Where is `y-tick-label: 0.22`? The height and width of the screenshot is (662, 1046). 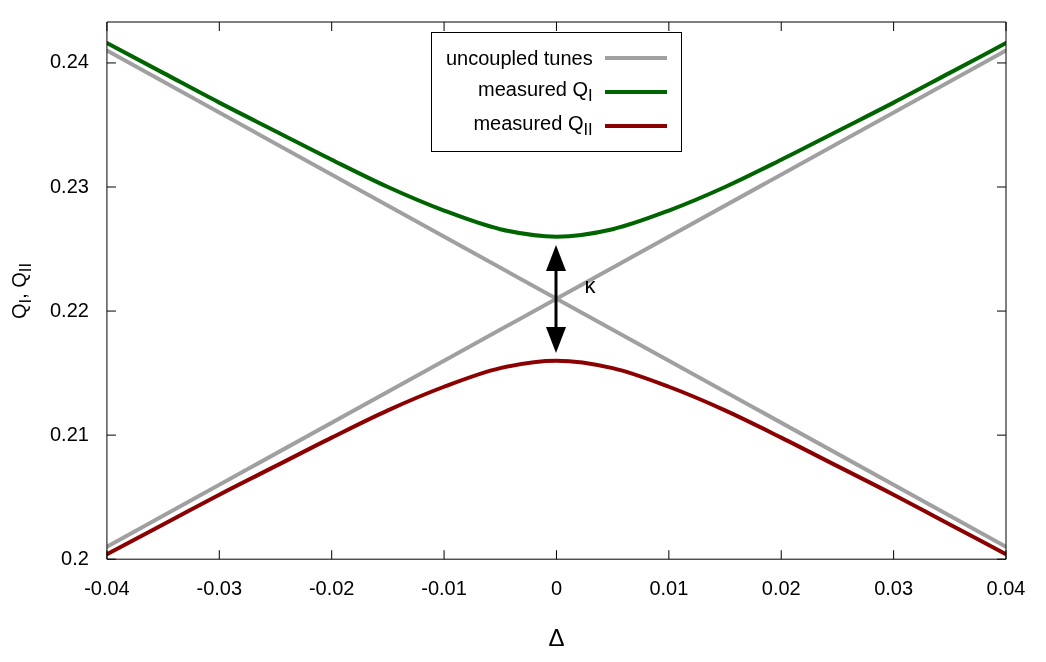 y-tick-label: 0.22 is located at coordinates (69, 309).